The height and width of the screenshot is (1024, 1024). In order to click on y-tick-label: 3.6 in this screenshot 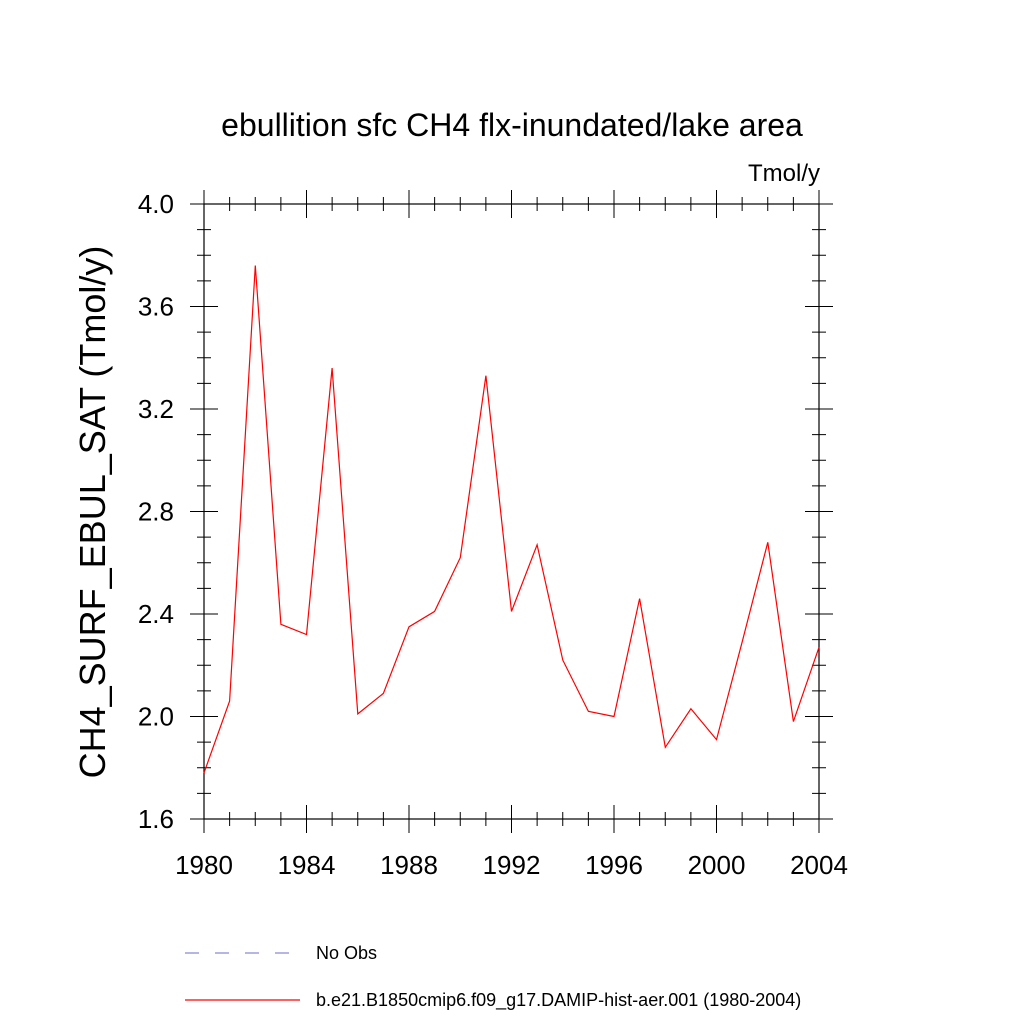, I will do `click(156, 307)`.